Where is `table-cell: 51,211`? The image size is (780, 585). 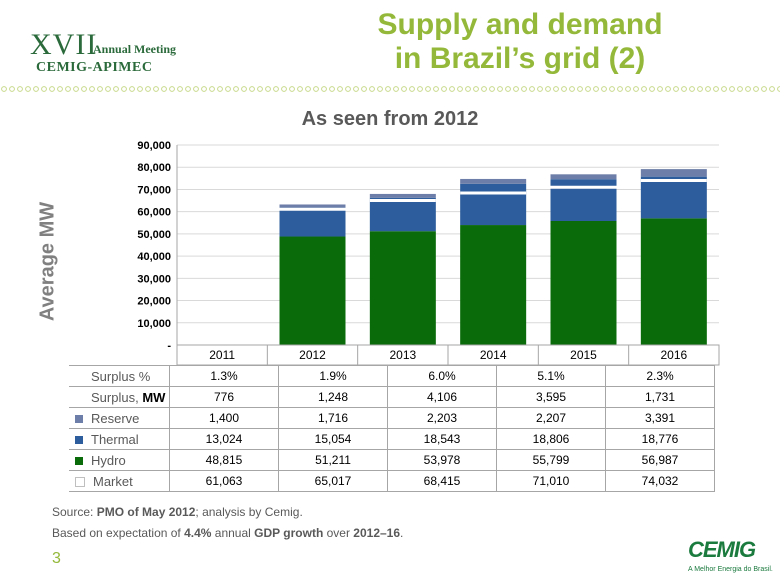 table-cell: 51,211 is located at coordinates (333, 460).